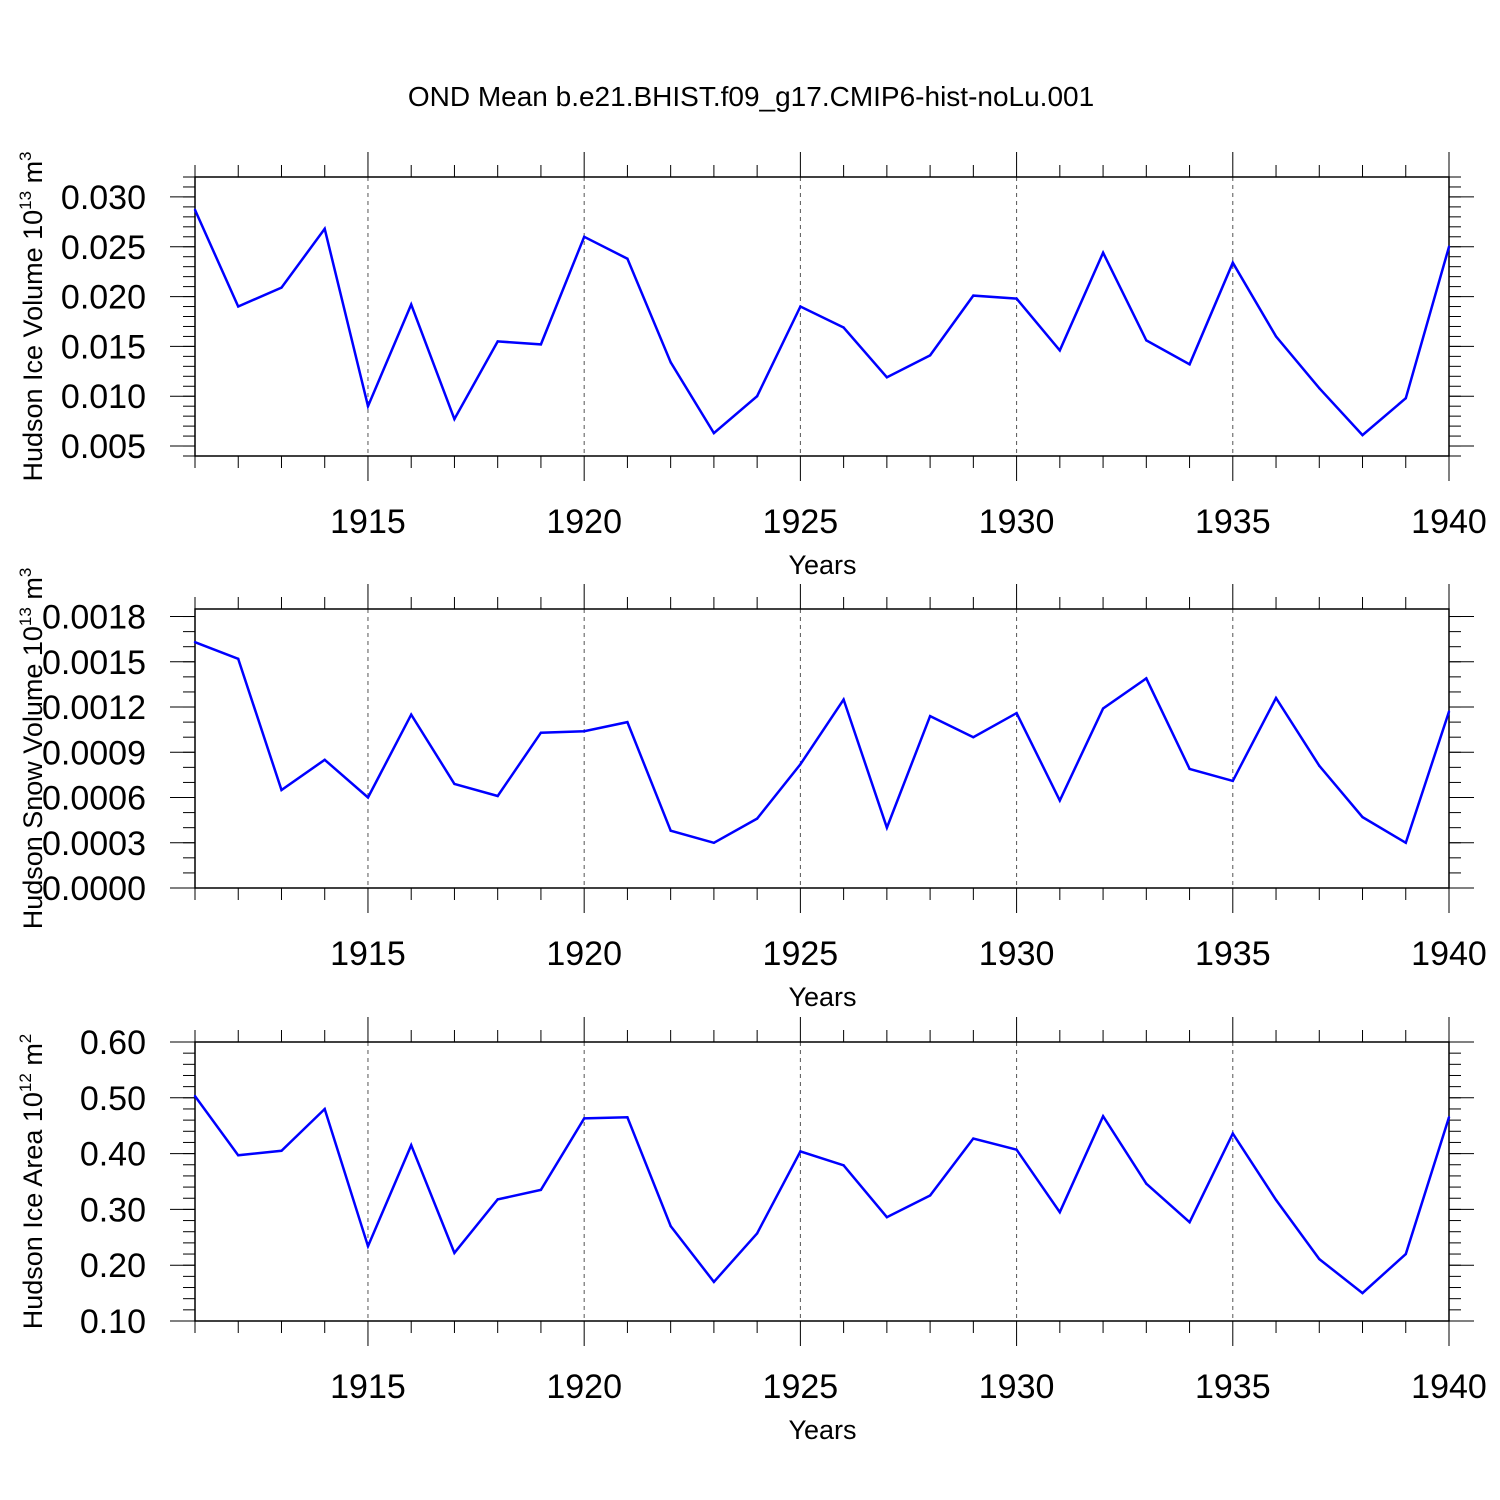 The height and width of the screenshot is (1500, 1500). What do you see at coordinates (103, 447) in the screenshot?
I see `y-tick-label: 0.005` at bounding box center [103, 447].